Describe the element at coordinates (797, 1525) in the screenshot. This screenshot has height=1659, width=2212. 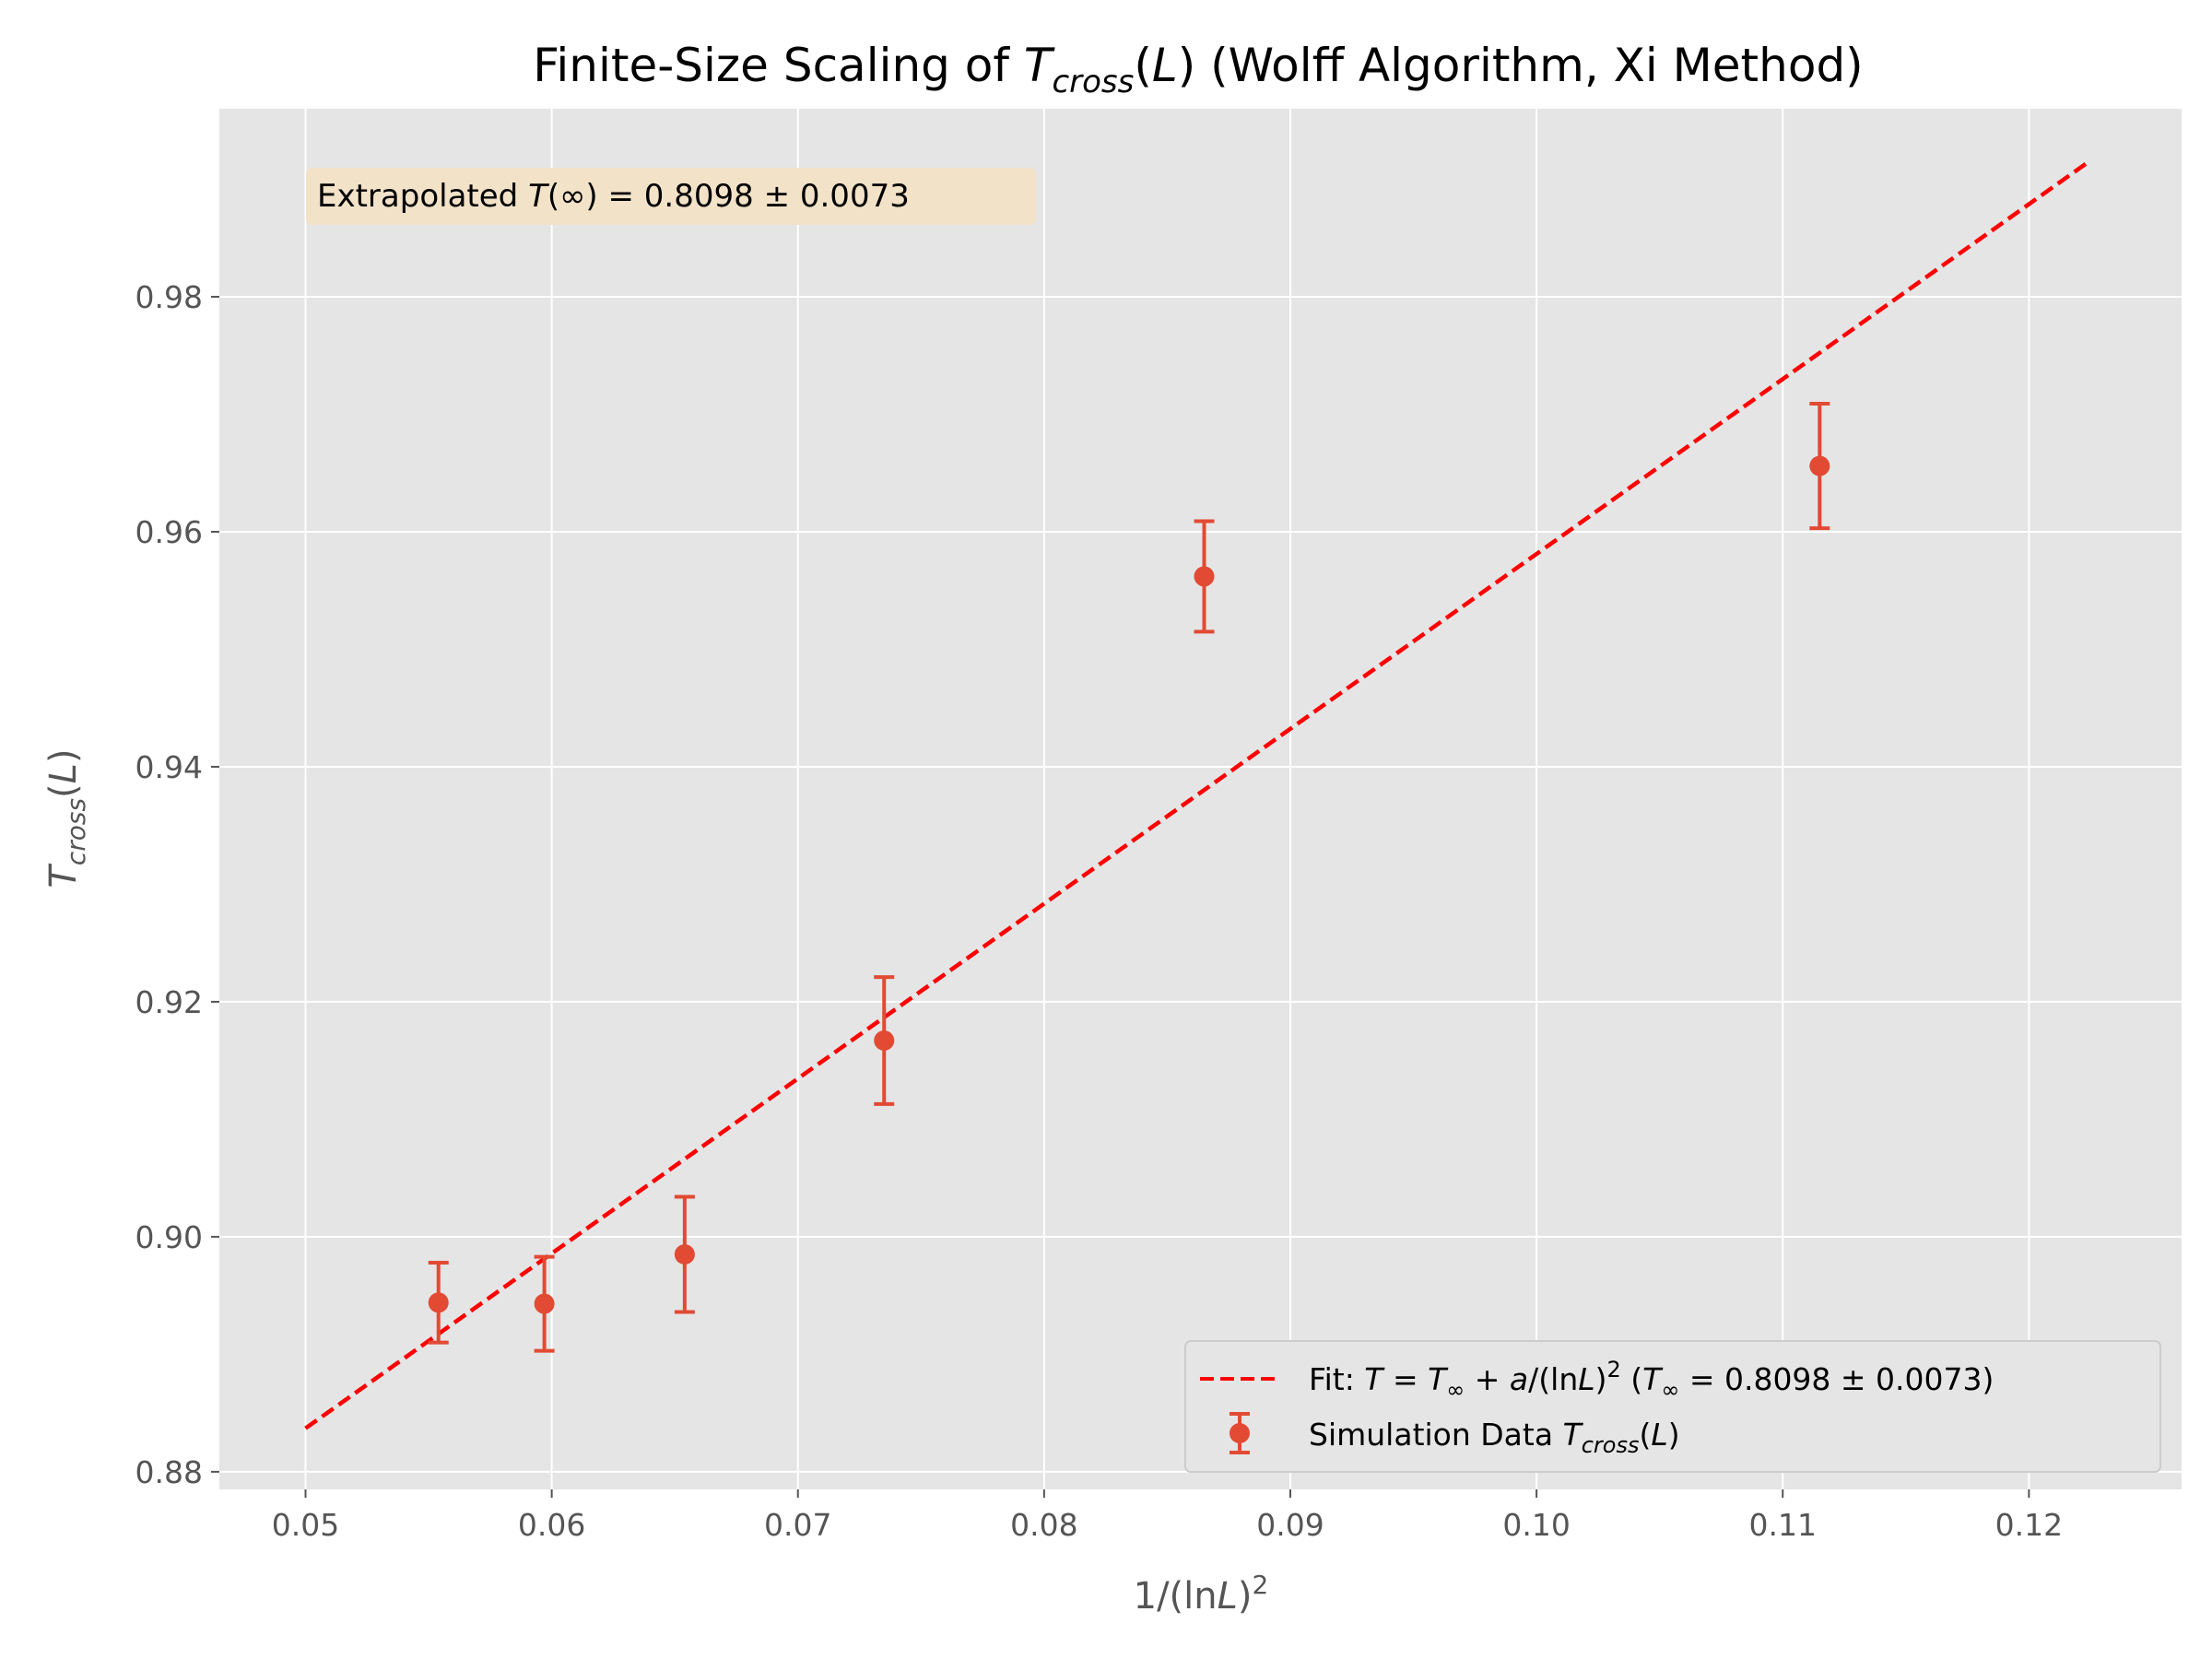
I see `x-tick-label: 0.07` at that location.